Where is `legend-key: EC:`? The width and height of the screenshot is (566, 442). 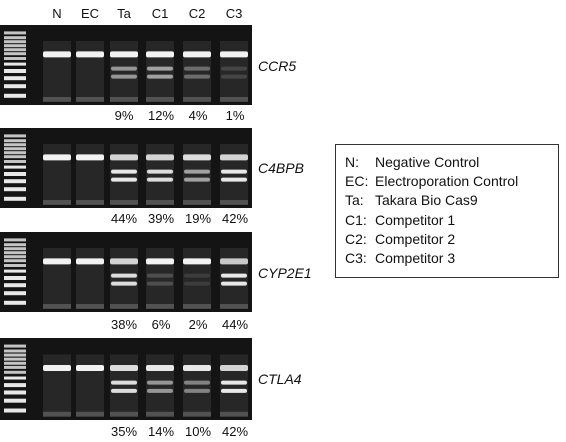
legend-key: EC: is located at coordinates (357, 181).